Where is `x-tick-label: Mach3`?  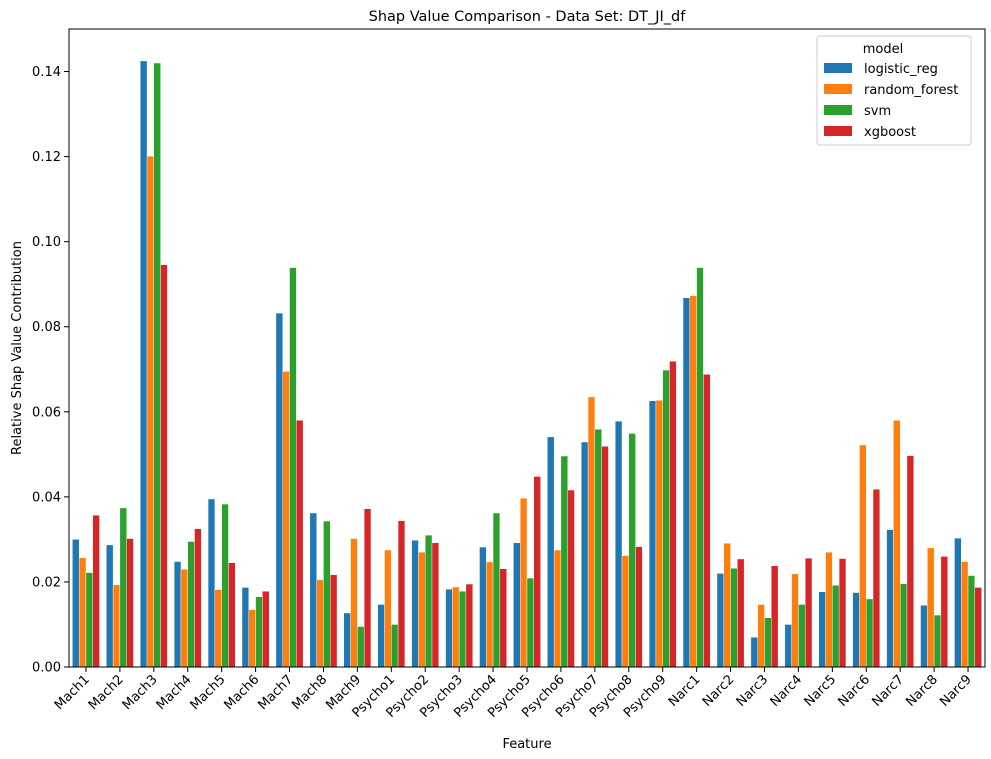
x-tick-label: Mach3 is located at coordinates (140, 692).